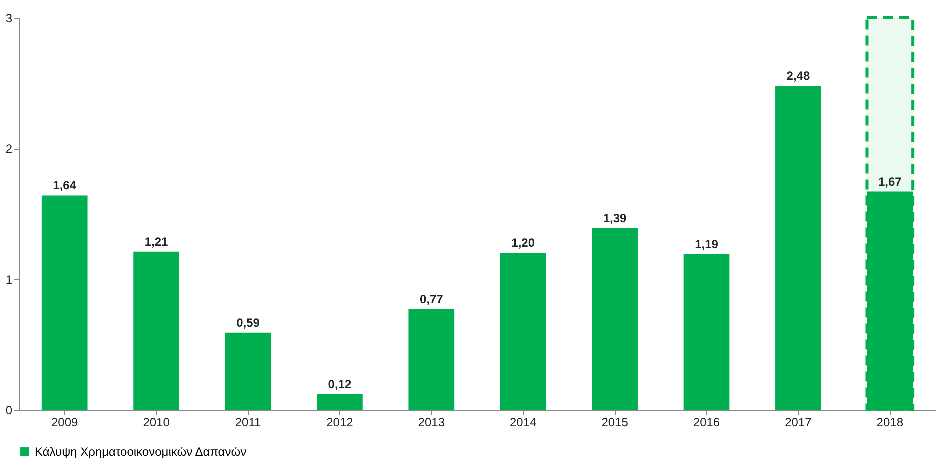  What do you see at coordinates (524, 423) in the screenshot?
I see `x-tick-label: 2014` at bounding box center [524, 423].